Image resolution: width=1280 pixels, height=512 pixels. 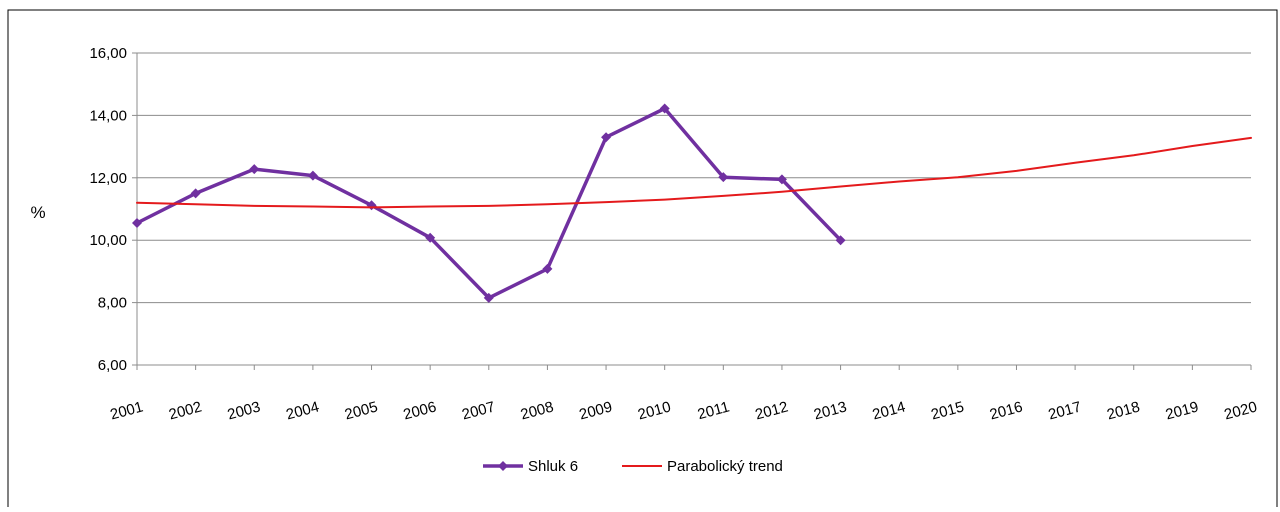 I want to click on legend-entry: Parabolický trend, so click(x=702, y=466).